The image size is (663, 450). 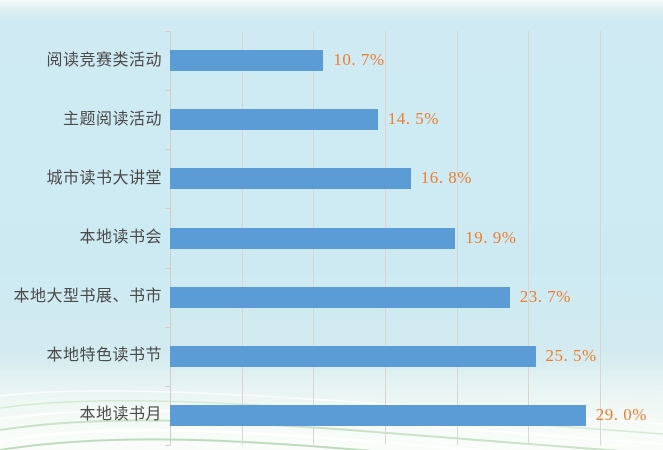 I want to click on value-label: 16. 8%, so click(x=446, y=178).